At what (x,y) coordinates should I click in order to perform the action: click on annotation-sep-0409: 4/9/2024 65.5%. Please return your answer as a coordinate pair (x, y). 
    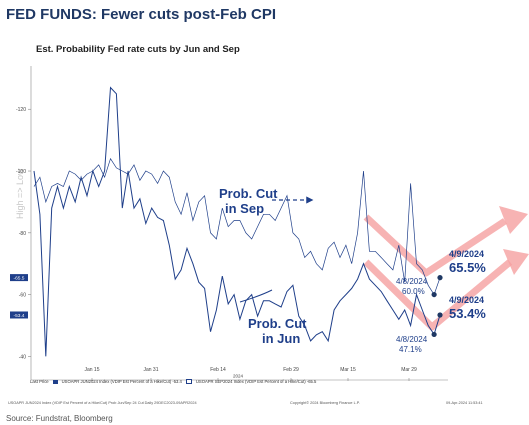
    Looking at the image, I should click on (467, 262).